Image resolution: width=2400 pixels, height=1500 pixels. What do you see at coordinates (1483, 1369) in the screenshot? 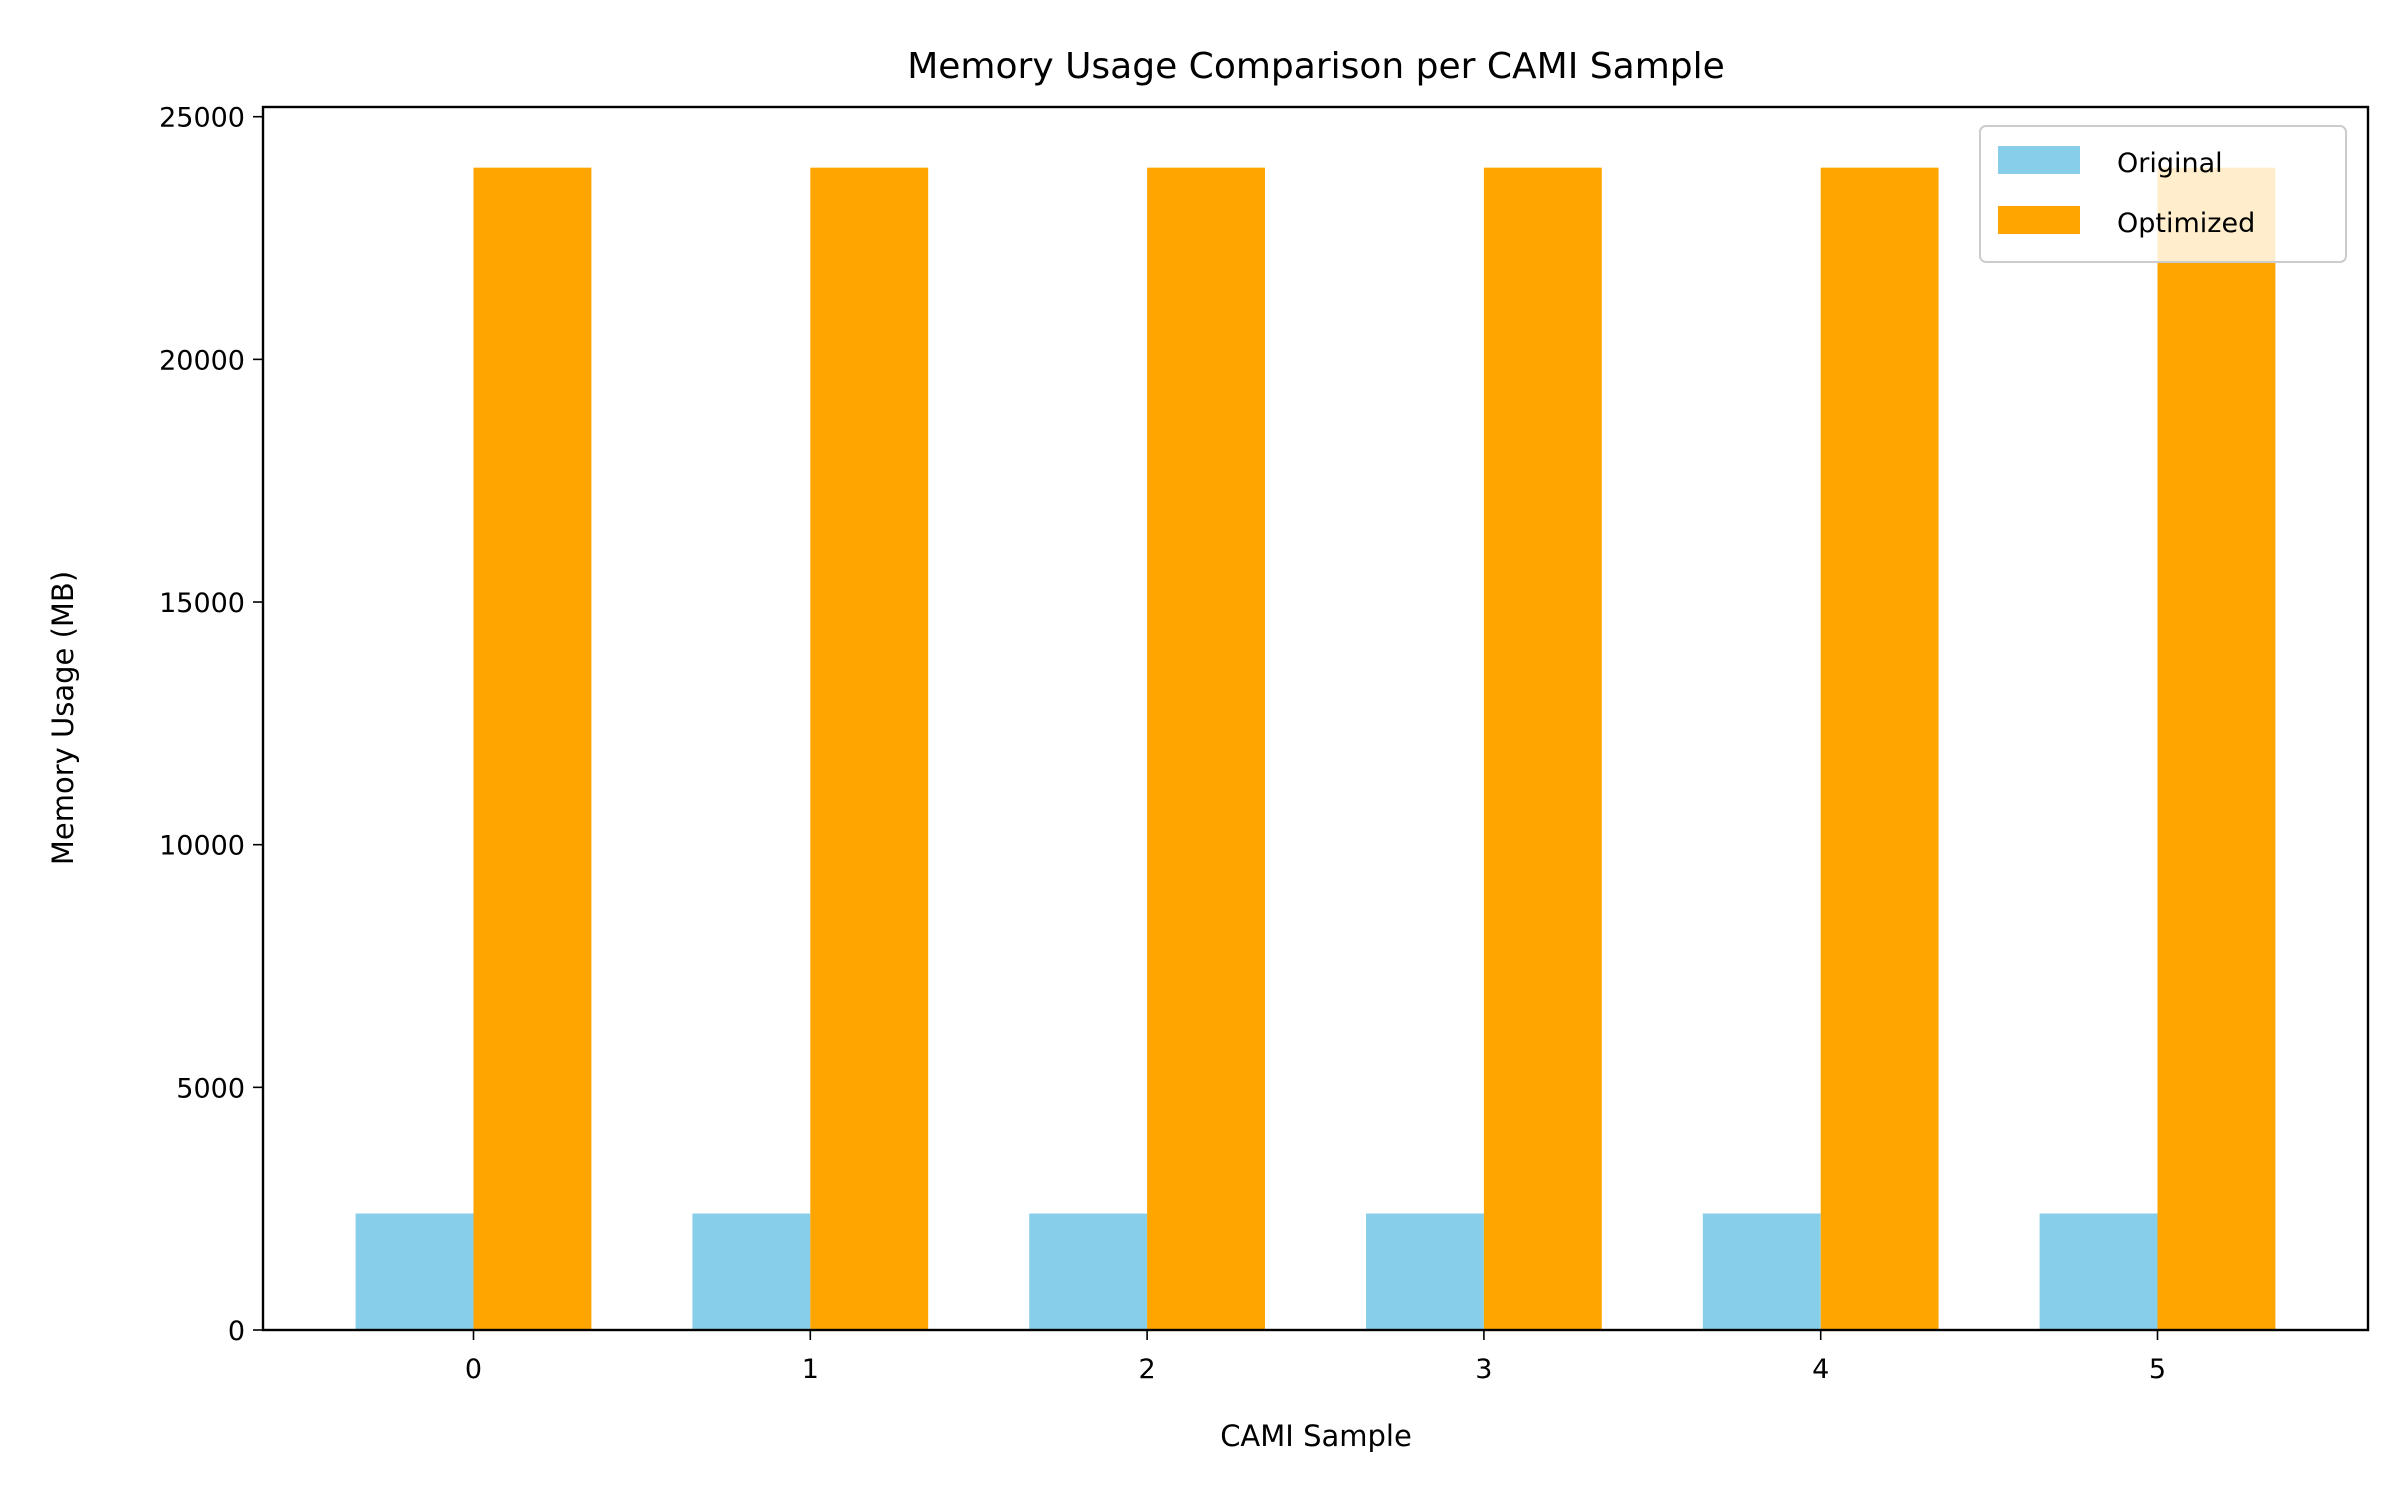
I see `x-tick-label: 3` at bounding box center [1483, 1369].